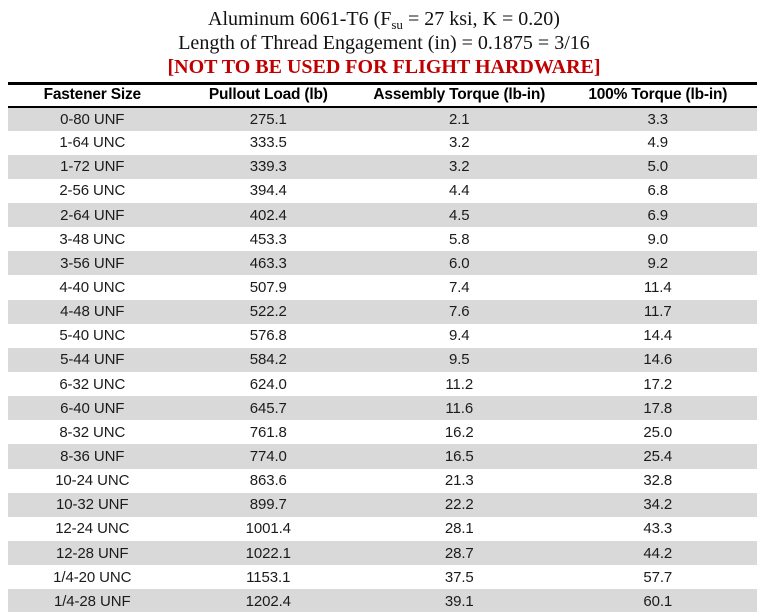 Image resolution: width=768 pixels, height=612 pixels. I want to click on header-100-torque: 100% Torque (lb-in), so click(657, 95).